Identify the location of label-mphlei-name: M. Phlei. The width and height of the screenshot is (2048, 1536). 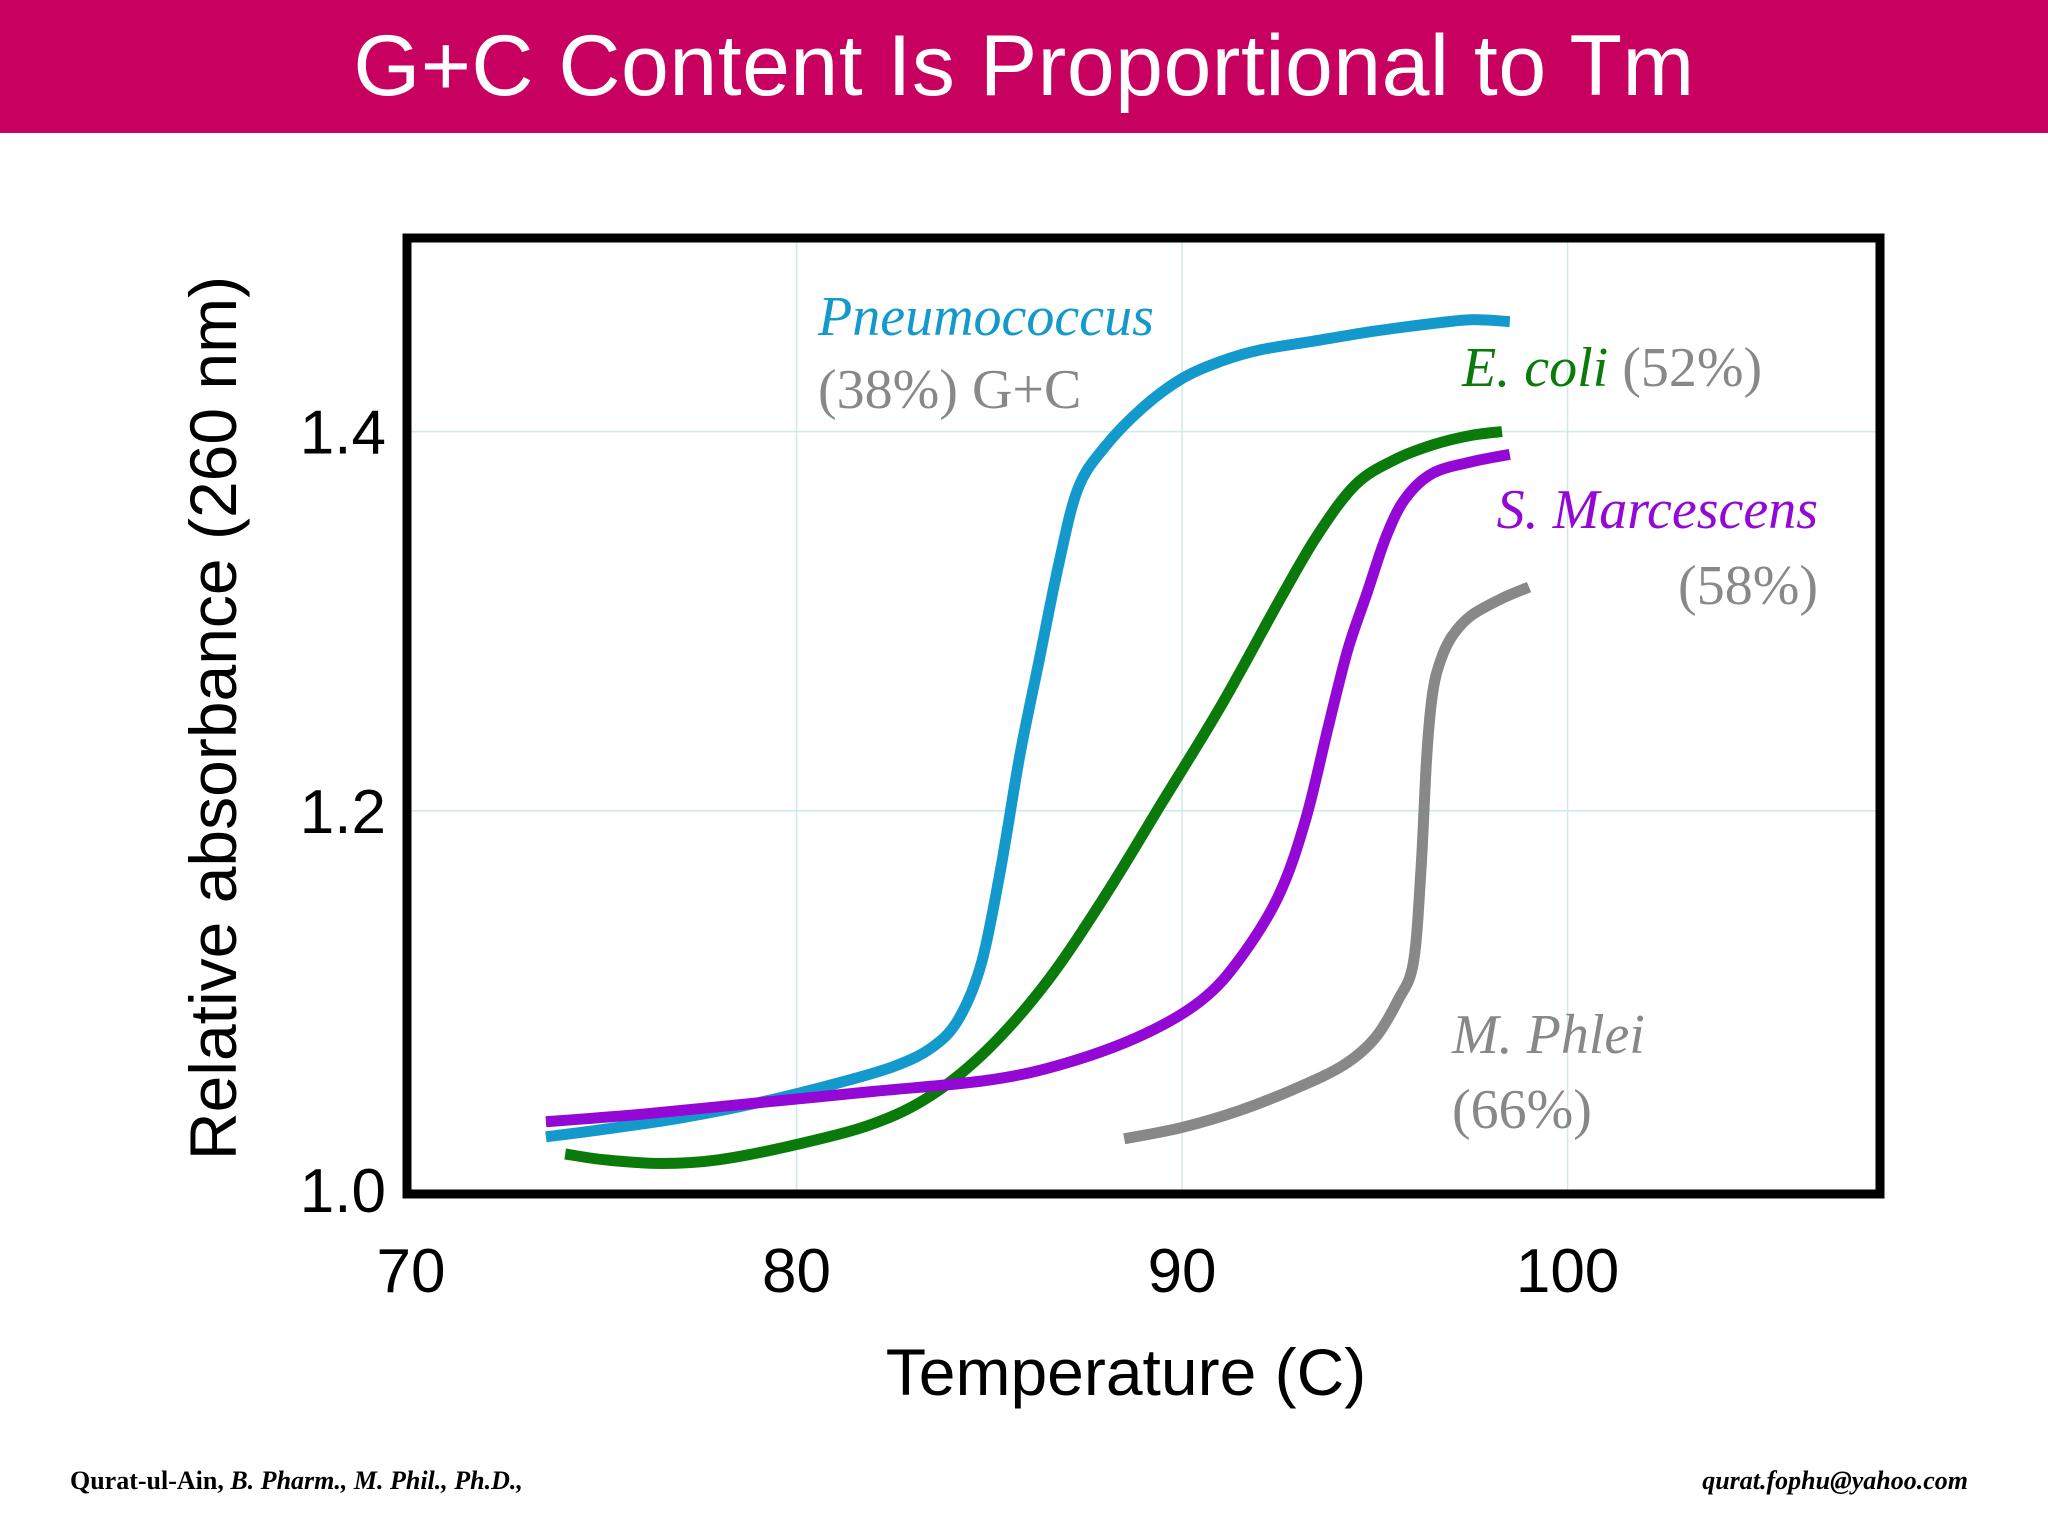
(1548, 1035).